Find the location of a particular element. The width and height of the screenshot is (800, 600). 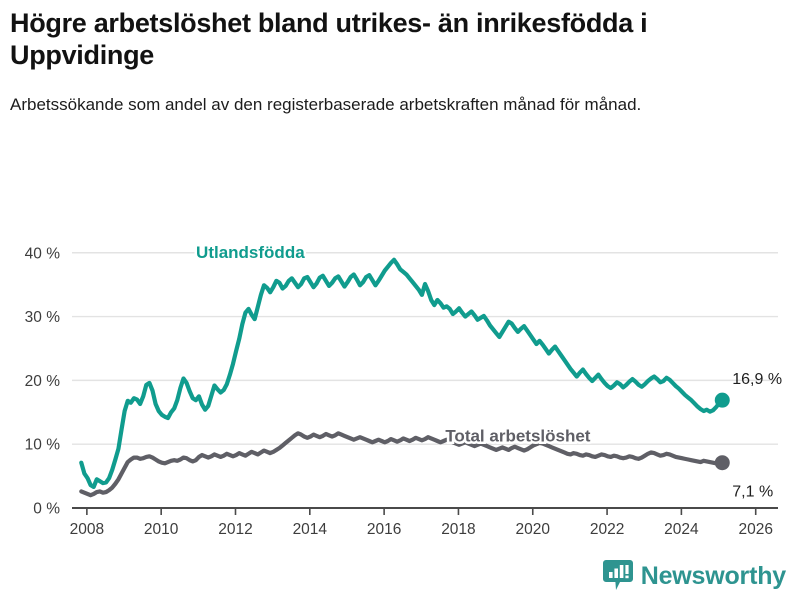

y-tick-label: 30 % is located at coordinates (43, 317).